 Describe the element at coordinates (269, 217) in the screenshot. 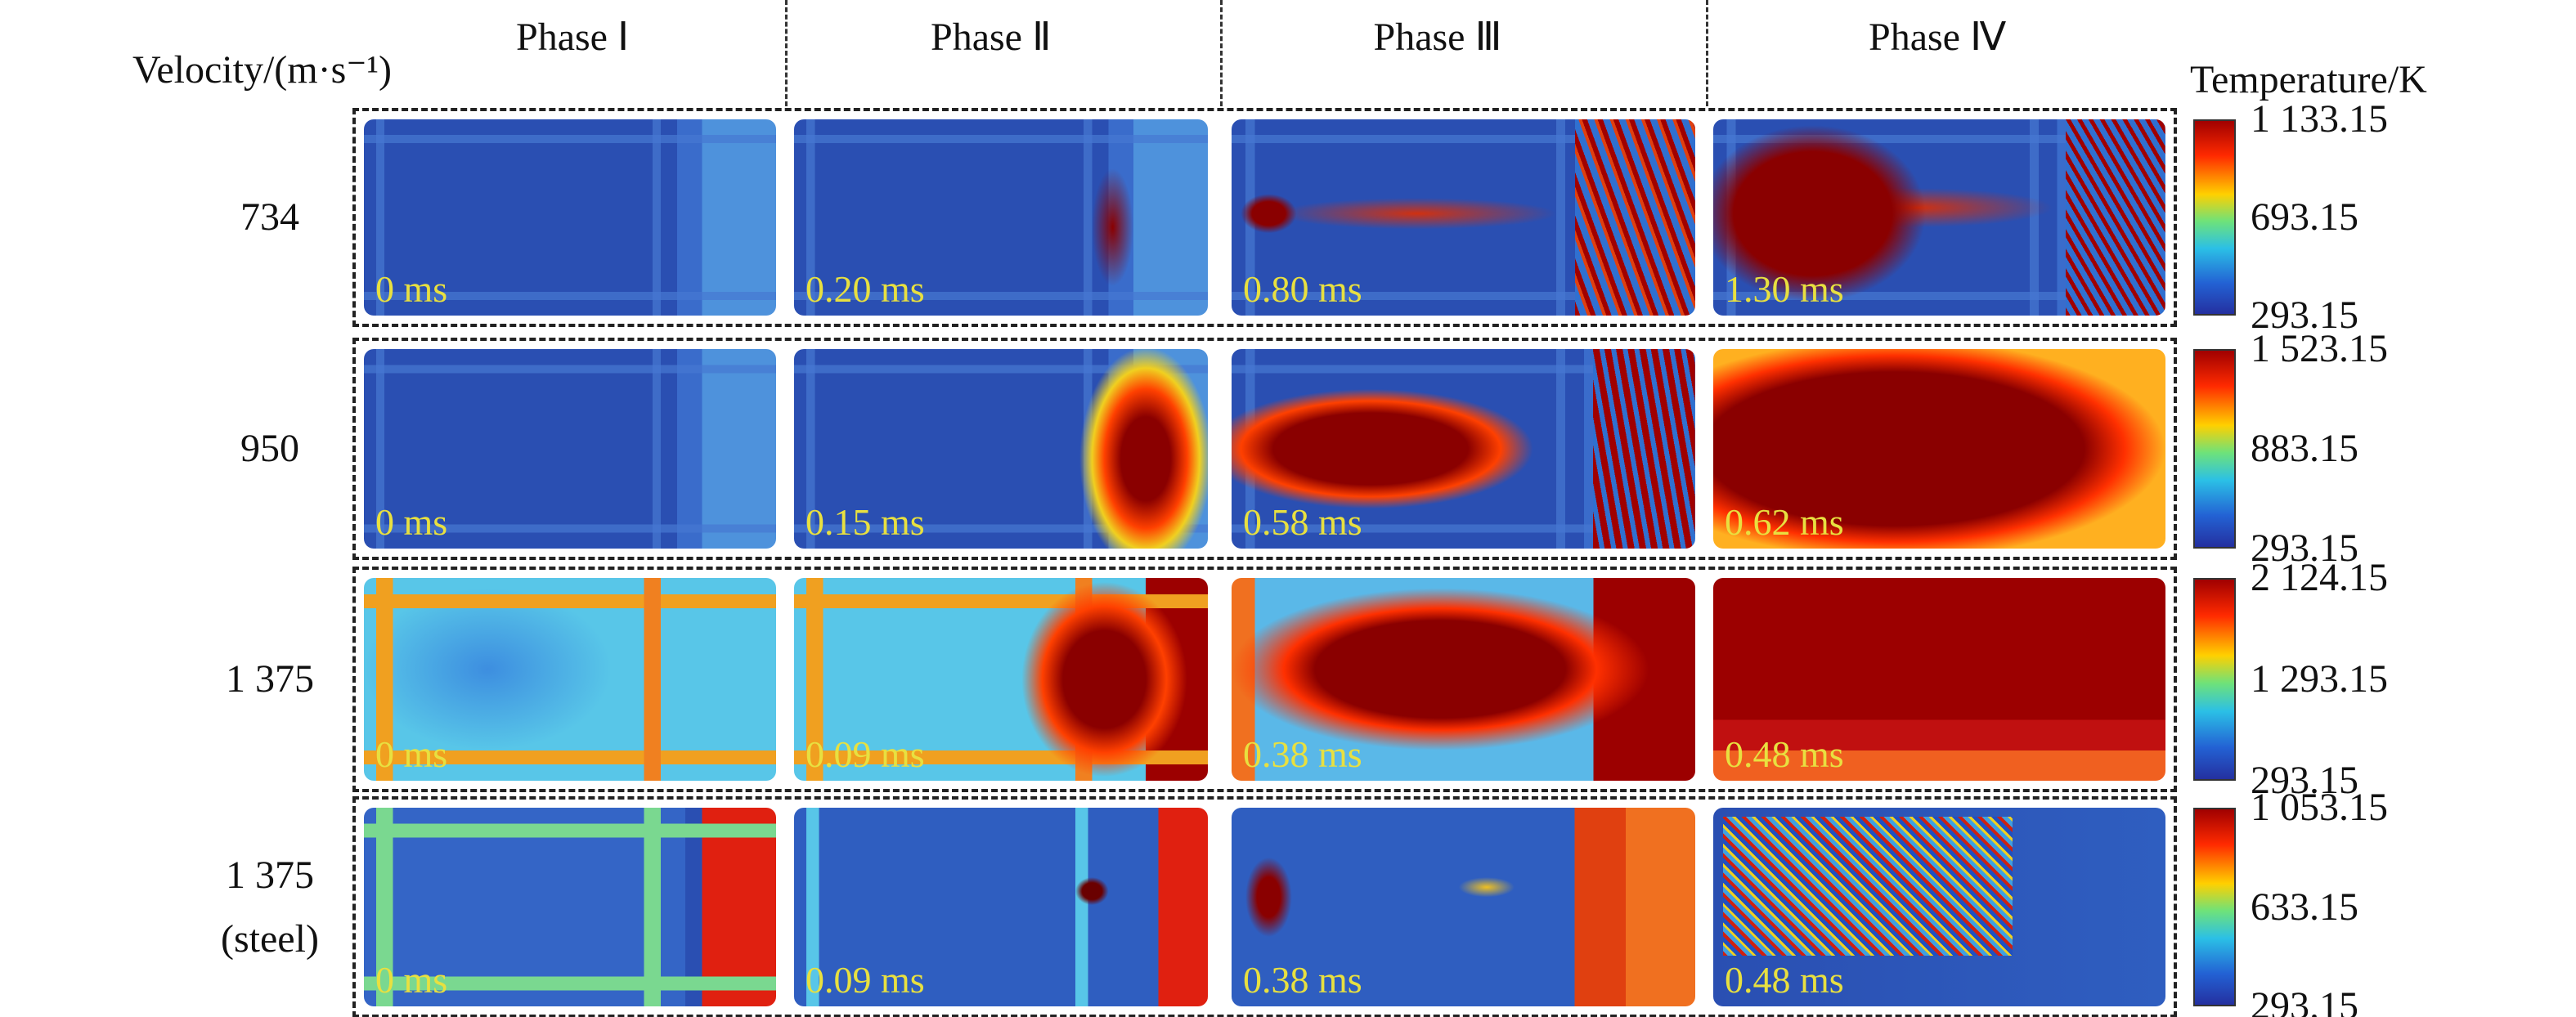

I see `velocity-value: 734` at that location.